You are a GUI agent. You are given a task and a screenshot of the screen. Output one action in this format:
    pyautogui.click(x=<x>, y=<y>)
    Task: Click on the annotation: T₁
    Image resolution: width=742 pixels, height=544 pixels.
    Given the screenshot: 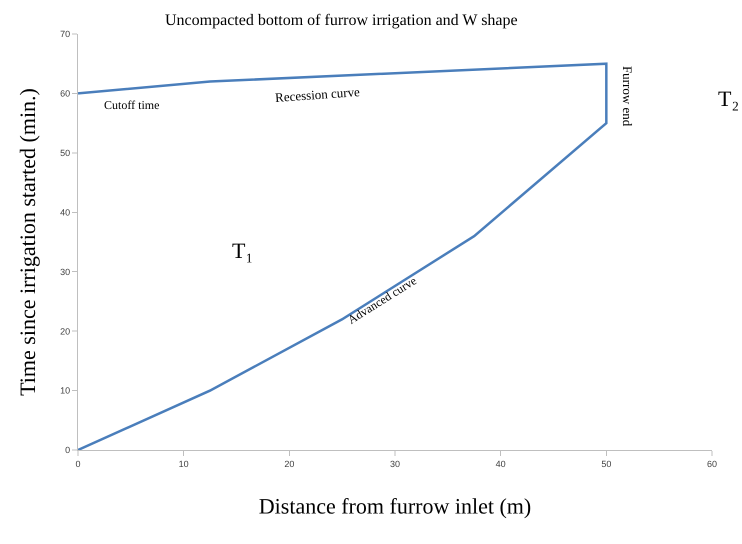 What is the action you would take?
    pyautogui.click(x=243, y=250)
    